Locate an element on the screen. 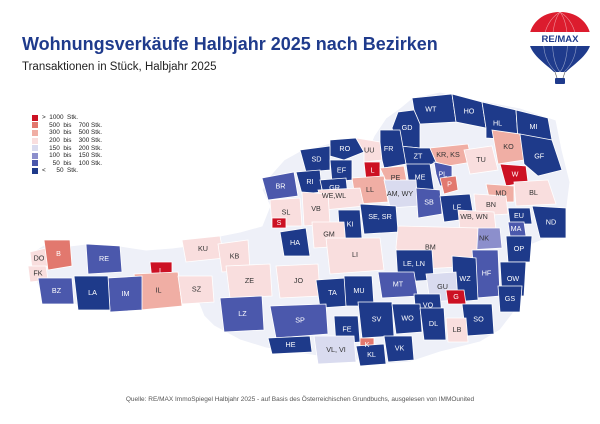  district-label: KU is located at coordinates (203, 248).